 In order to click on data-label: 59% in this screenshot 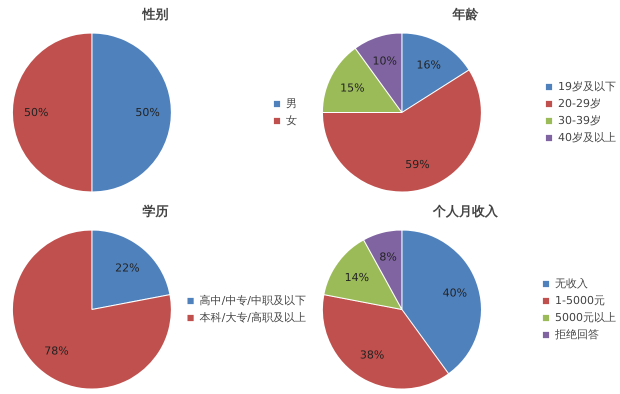, I will do `click(417, 164)`.